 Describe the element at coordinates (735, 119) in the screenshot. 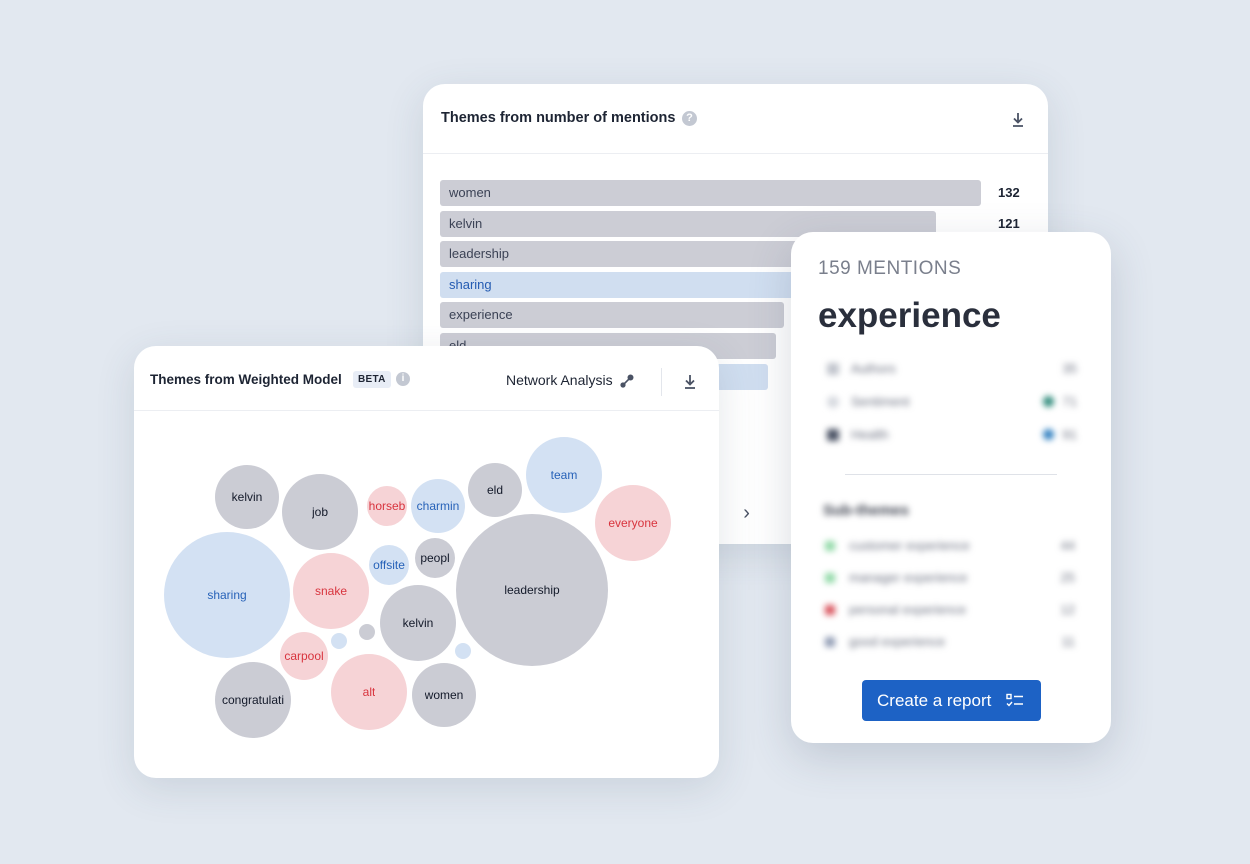

I see `mentions-card-header: Themes from number of mentions ?` at that location.